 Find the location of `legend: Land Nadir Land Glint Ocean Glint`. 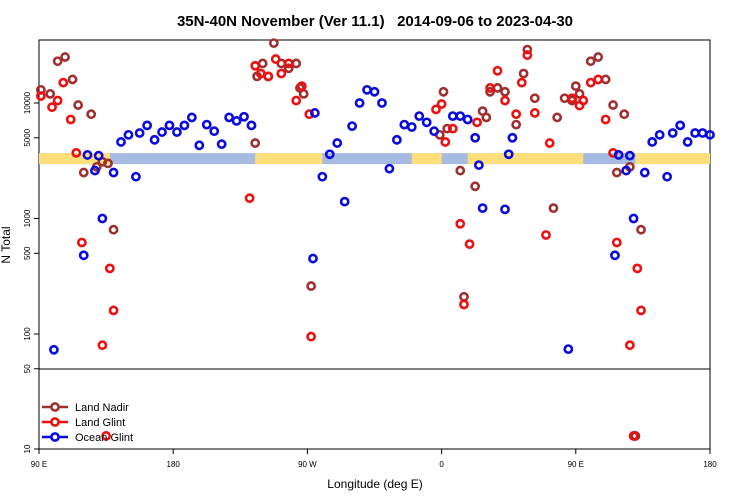

legend: Land Nadir Land Glint Ocean Glint is located at coordinates (87, 423).